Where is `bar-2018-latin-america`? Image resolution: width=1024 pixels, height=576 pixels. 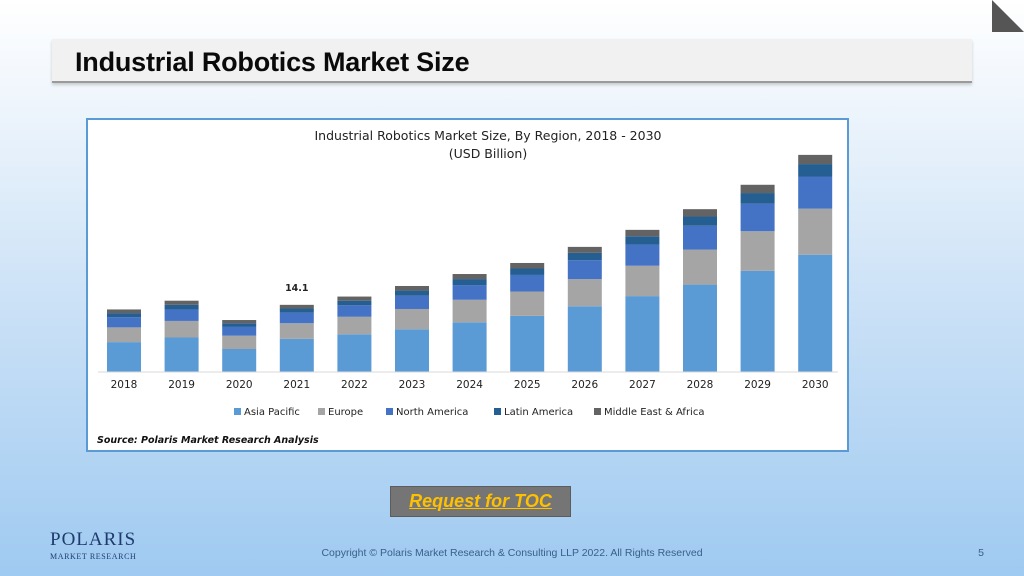
bar-2018-latin-america is located at coordinates (124, 315).